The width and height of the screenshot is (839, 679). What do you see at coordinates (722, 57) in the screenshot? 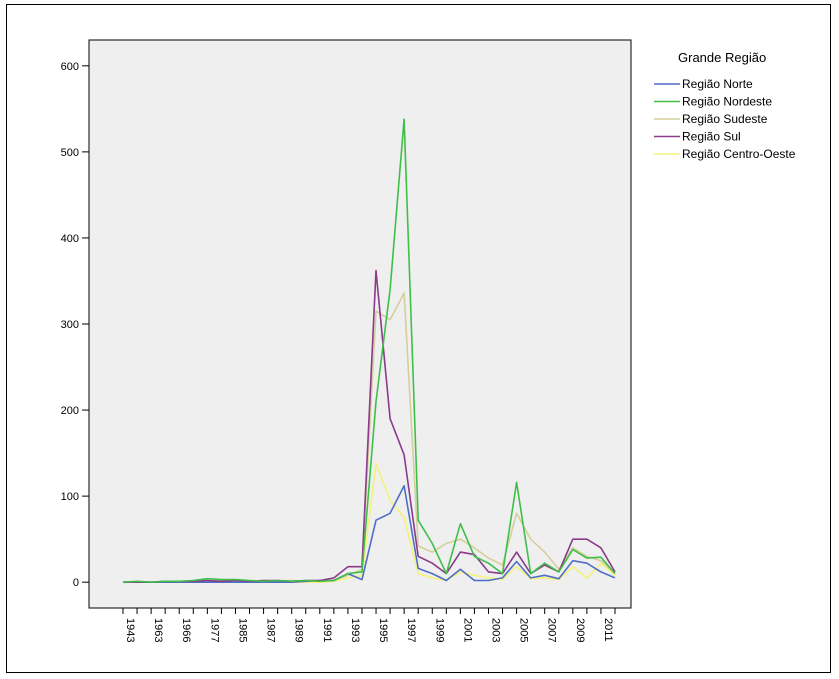
I see `legend-title: Grande Região` at bounding box center [722, 57].